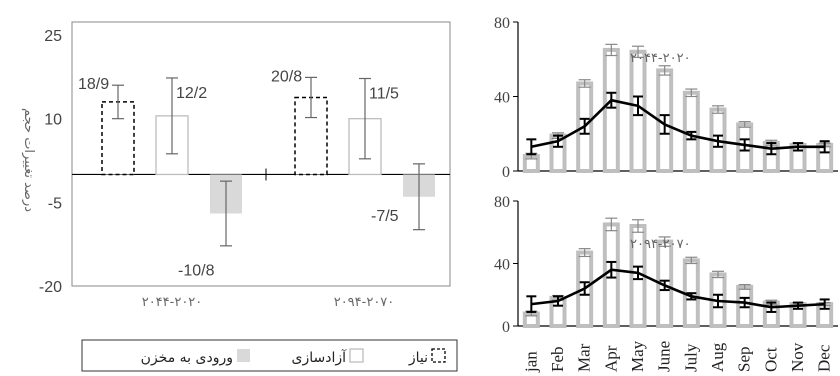  Describe the element at coordinates (243, 355) in the screenshot. I see `legend-swatch-inflow` at that location.